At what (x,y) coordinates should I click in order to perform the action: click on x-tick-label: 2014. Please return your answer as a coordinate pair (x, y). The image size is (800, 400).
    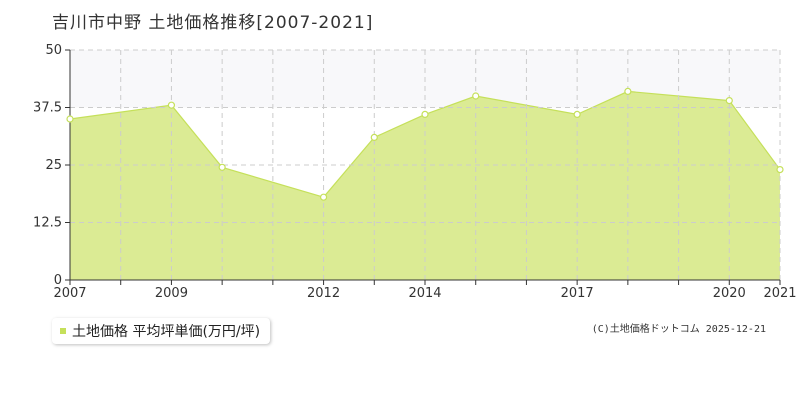
    Looking at the image, I should click on (424, 293).